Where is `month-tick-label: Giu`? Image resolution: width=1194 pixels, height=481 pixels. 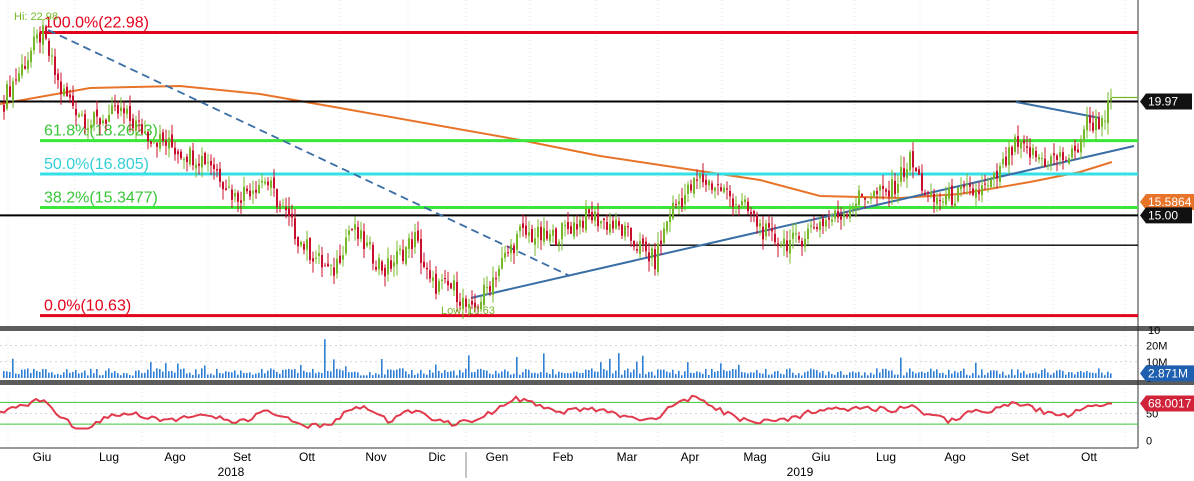
month-tick-label: Giu is located at coordinates (42, 457).